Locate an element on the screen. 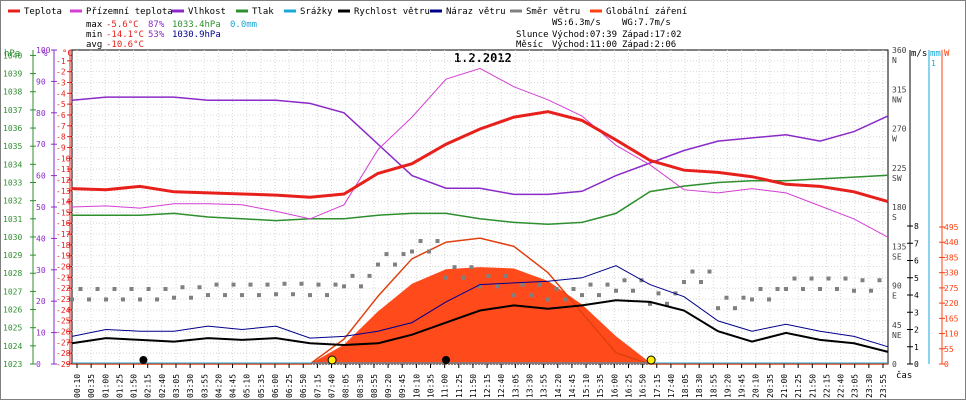  x-tick-label: 21:00 is located at coordinates (784, 386).